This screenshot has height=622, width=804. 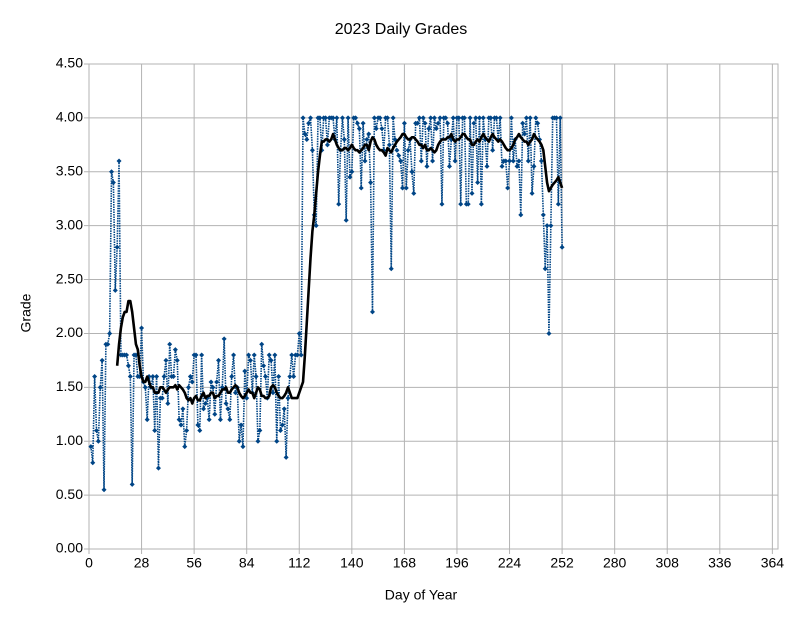 I want to click on x-tick-label: 140, so click(x=352, y=563).